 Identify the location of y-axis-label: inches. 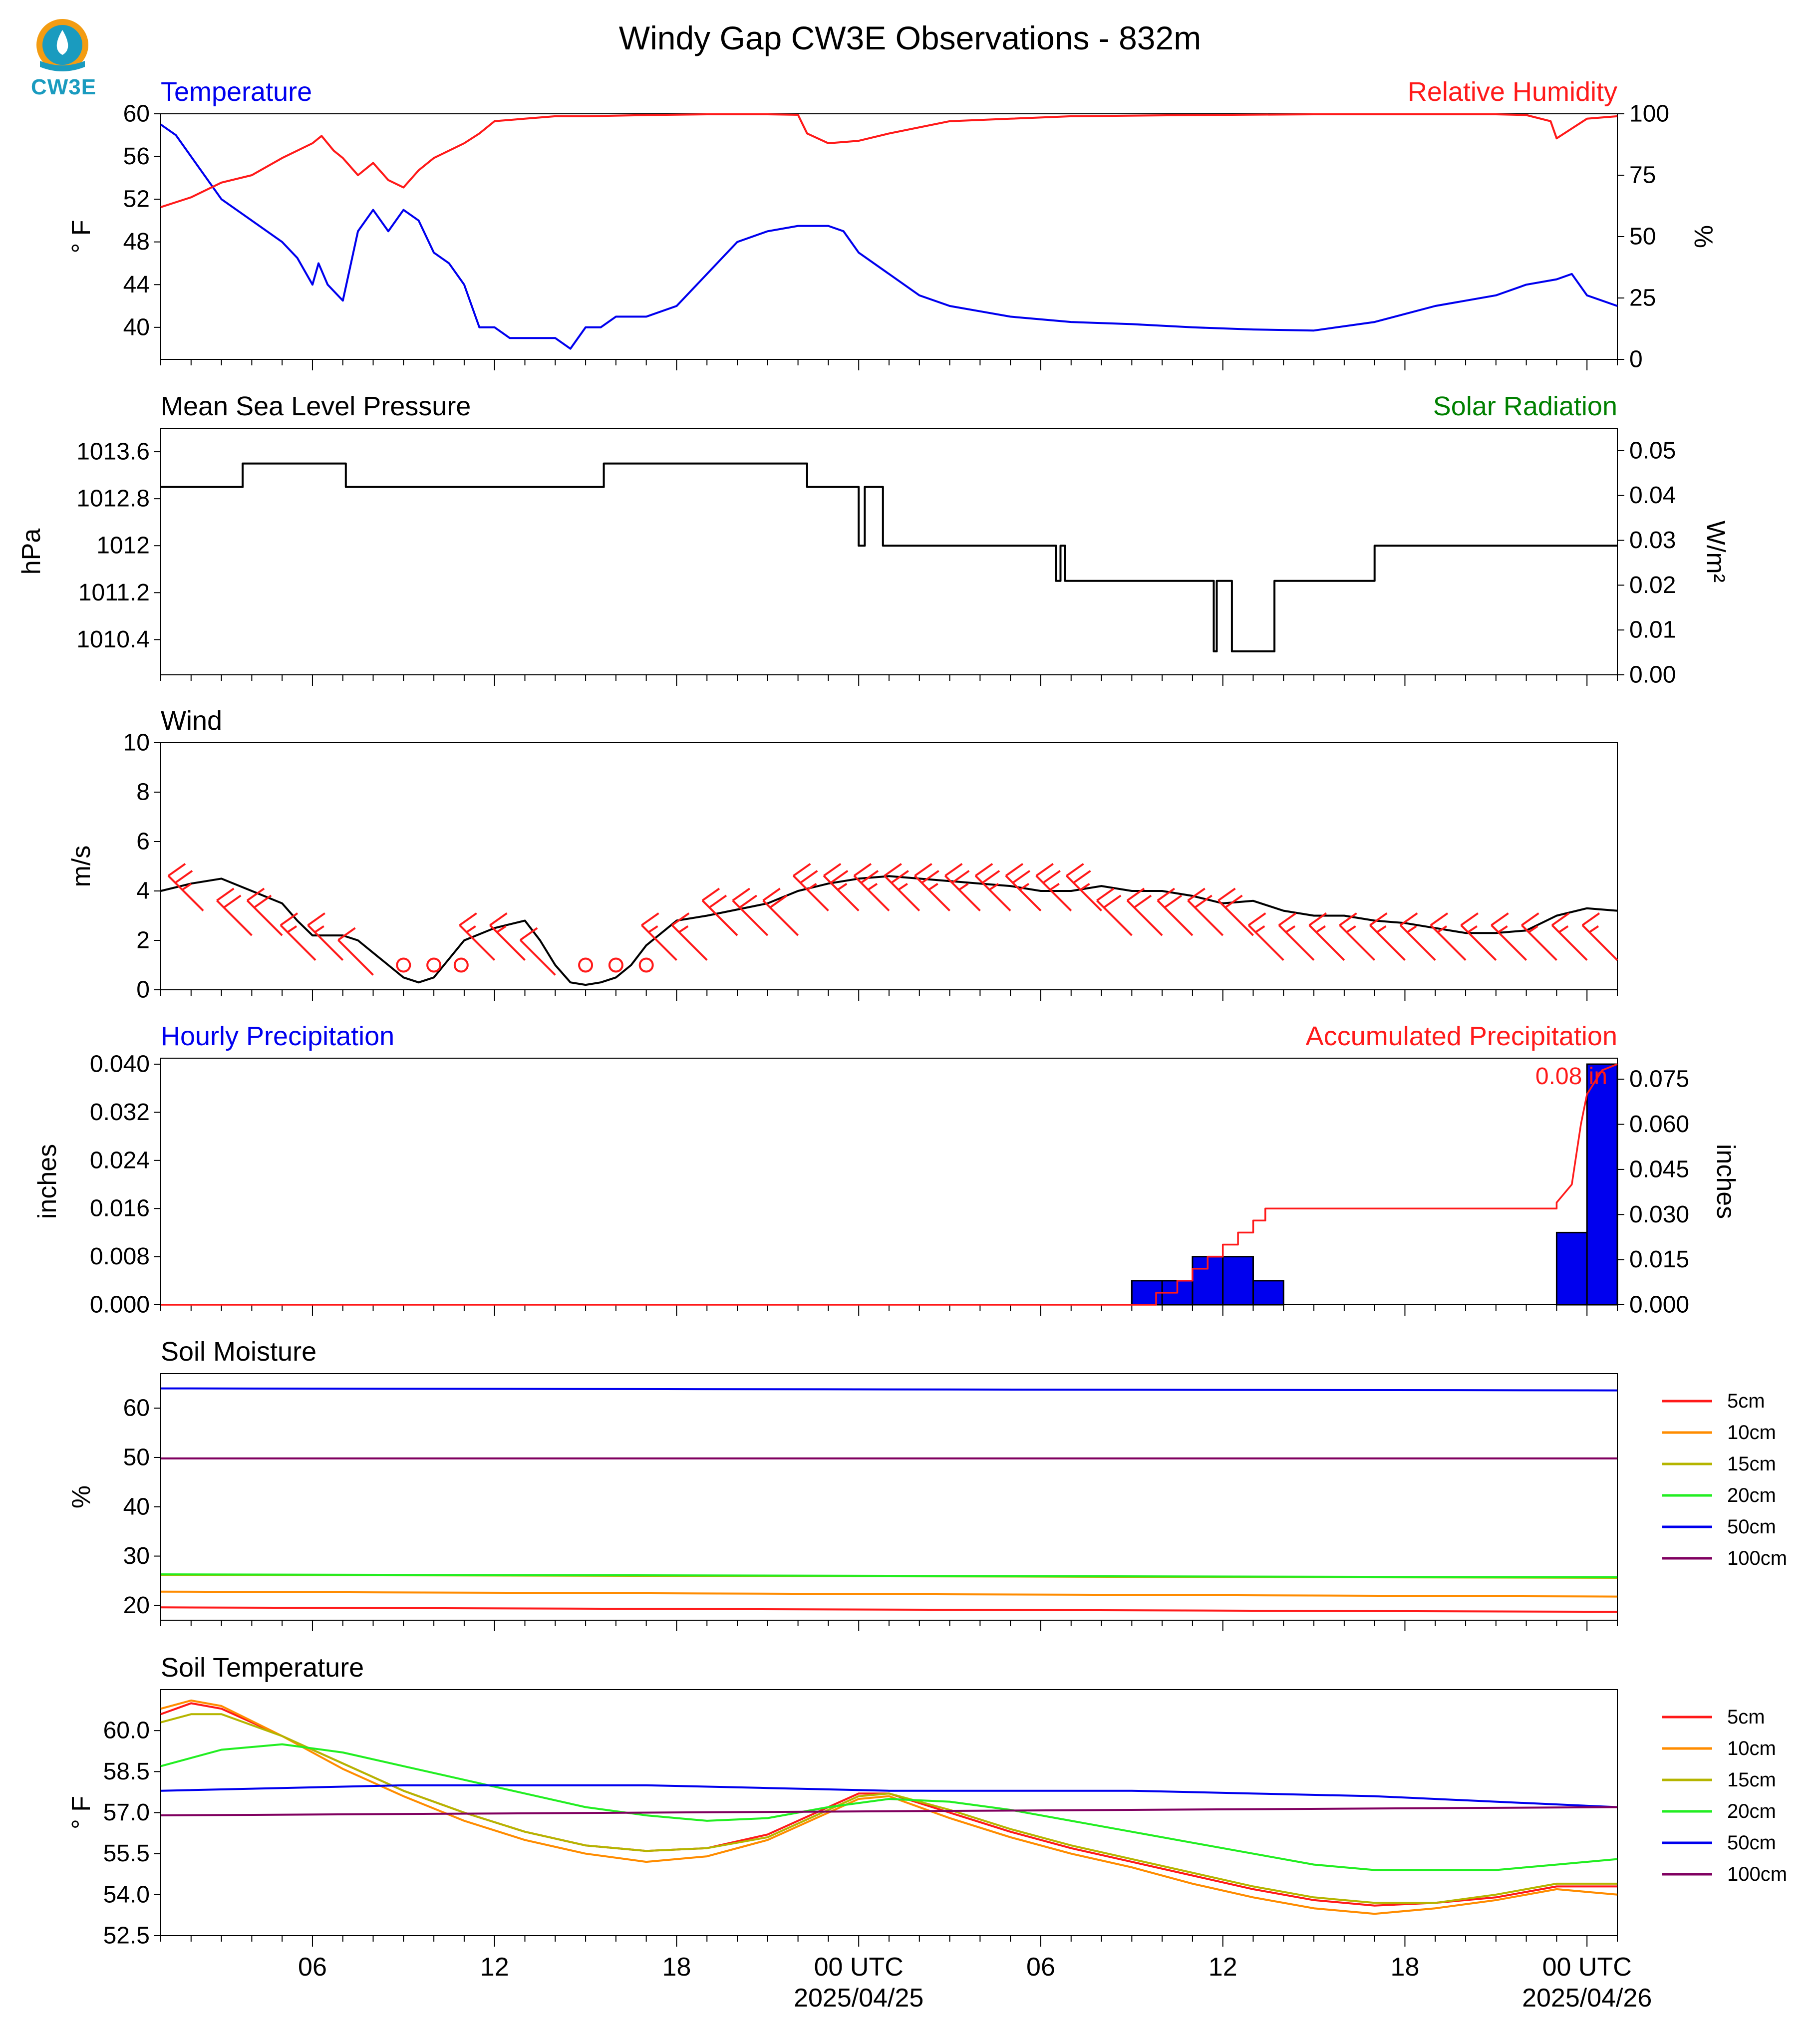
(47, 1181).